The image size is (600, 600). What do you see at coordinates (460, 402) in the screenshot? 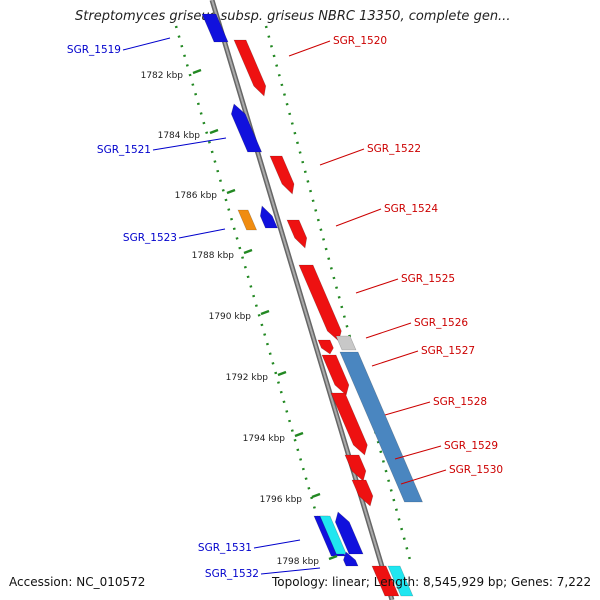
I see `gene-label-SGR_1528: SGR_1528` at bounding box center [460, 402].